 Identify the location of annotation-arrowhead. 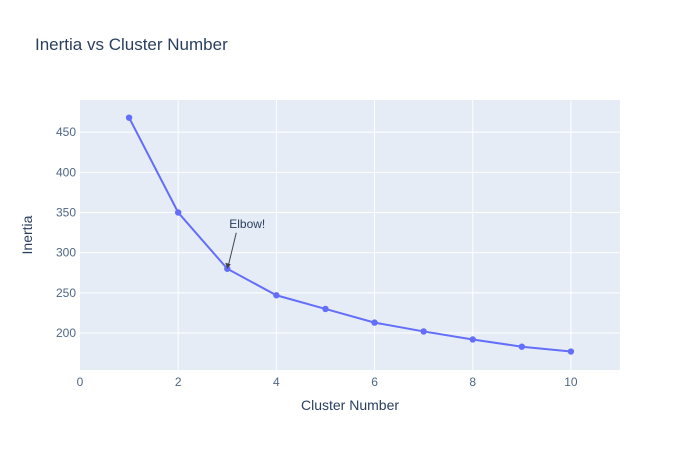
(228, 265).